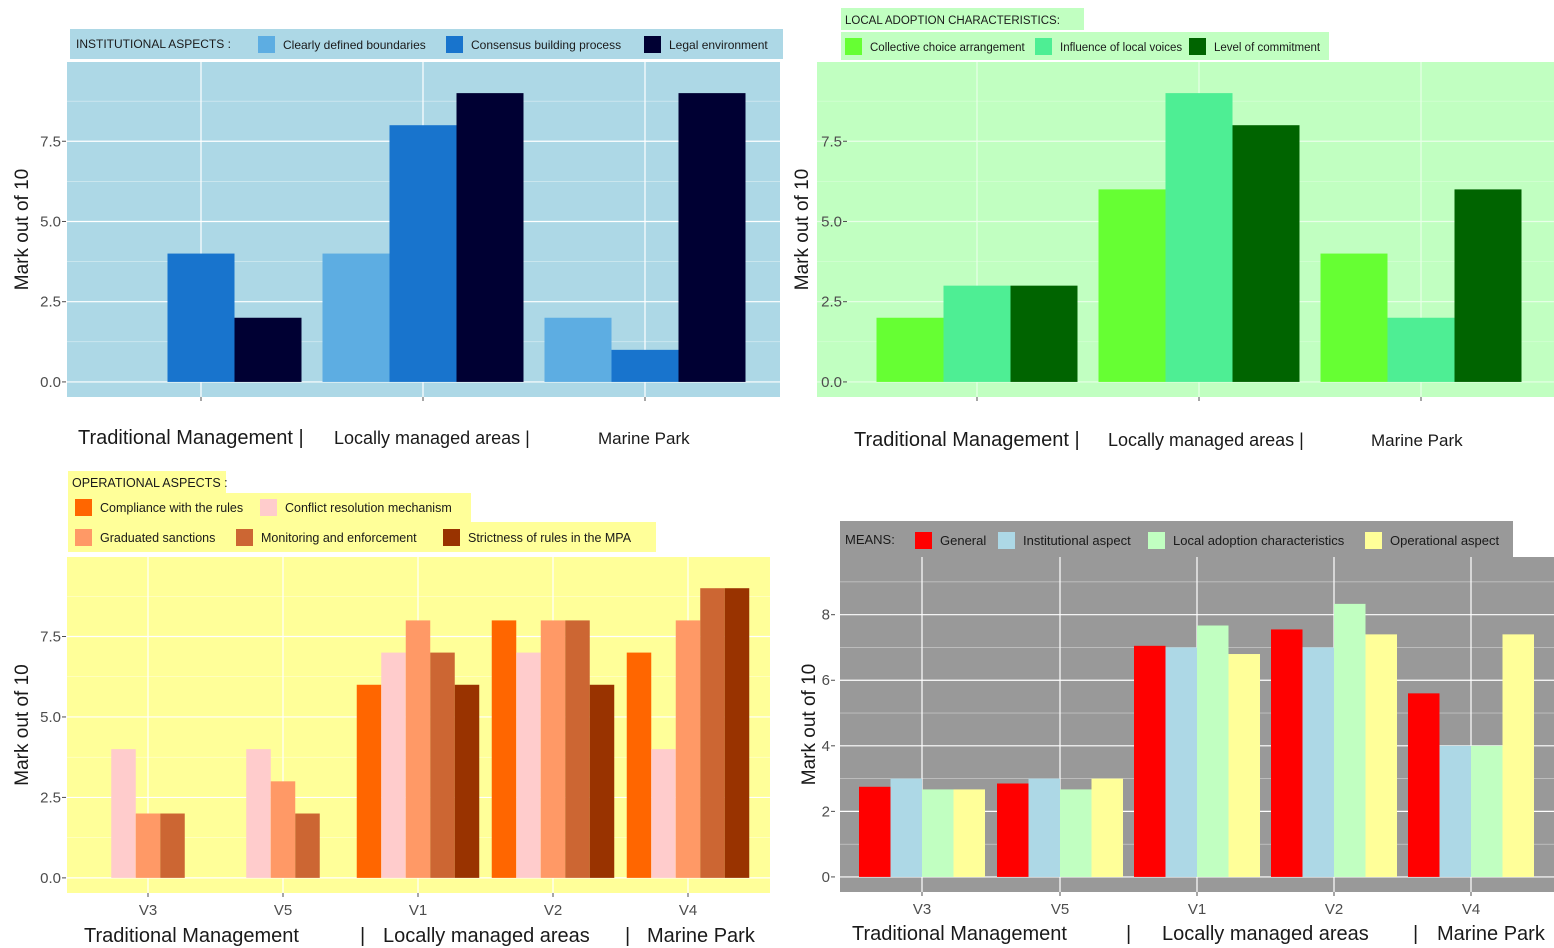 The width and height of the screenshot is (1554, 948). Describe the element at coordinates (1267, 48) in the screenshot. I see `legend-entry: Level of commitment` at that location.